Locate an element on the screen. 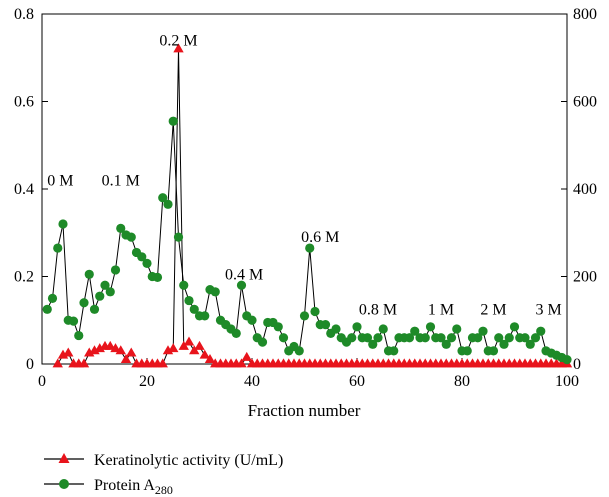 This screenshot has width=609, height=497. legend-marker-triangle is located at coordinates (64, 458).